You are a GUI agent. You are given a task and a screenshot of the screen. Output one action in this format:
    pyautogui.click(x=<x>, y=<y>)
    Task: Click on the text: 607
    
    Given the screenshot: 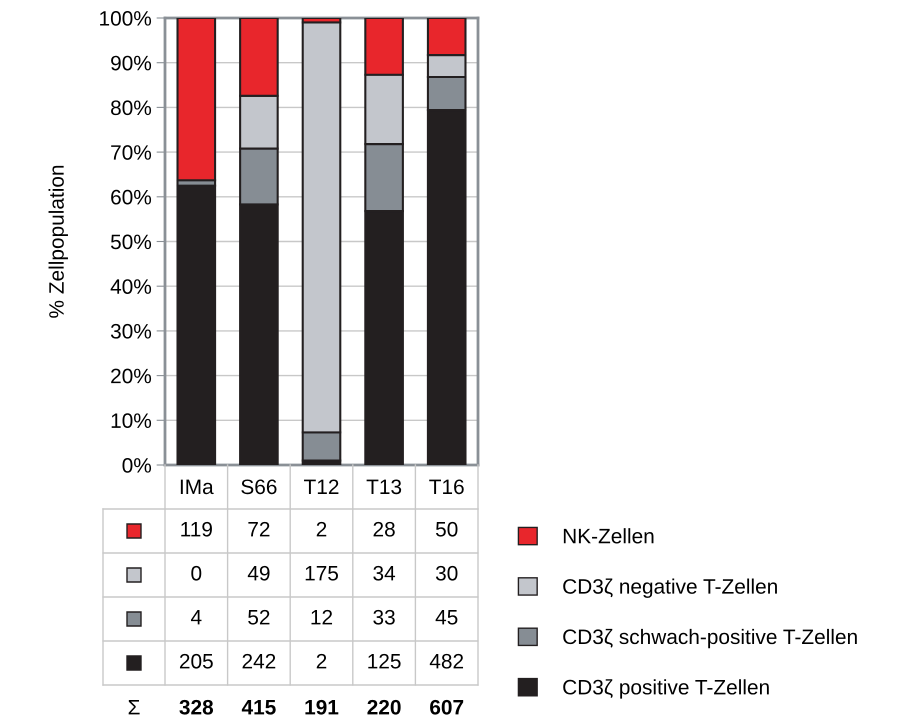 What is the action you would take?
    pyautogui.click(x=447, y=707)
    